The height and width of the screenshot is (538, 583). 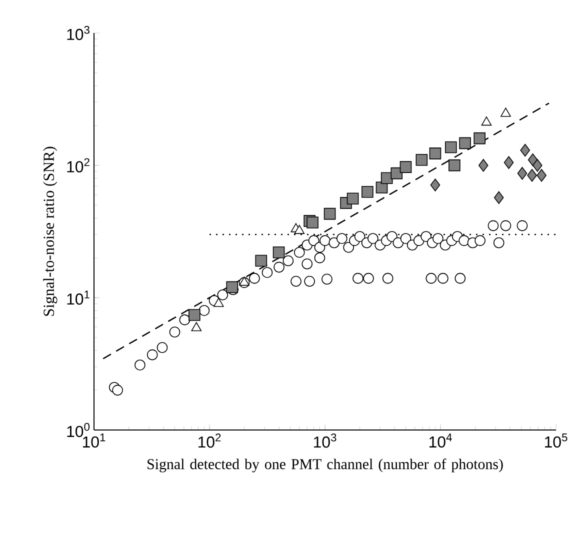 I want to click on x-tick-label: 10$^{3}$, so click(x=325, y=441).